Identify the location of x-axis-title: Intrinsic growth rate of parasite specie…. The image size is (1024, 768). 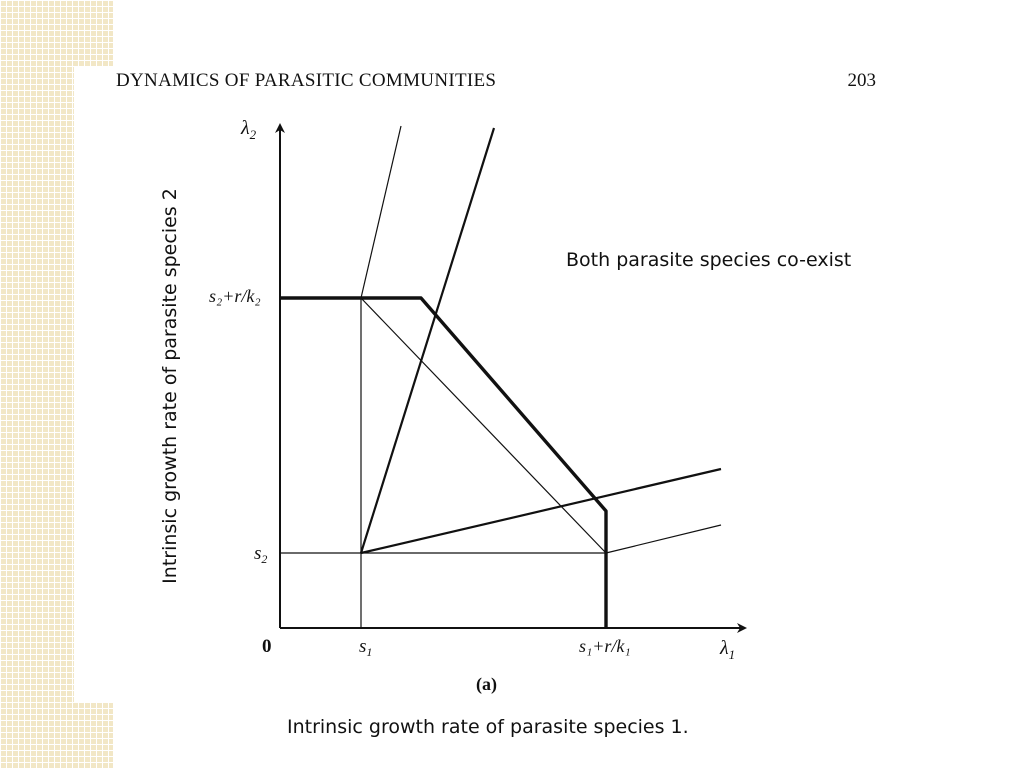
(488, 727).